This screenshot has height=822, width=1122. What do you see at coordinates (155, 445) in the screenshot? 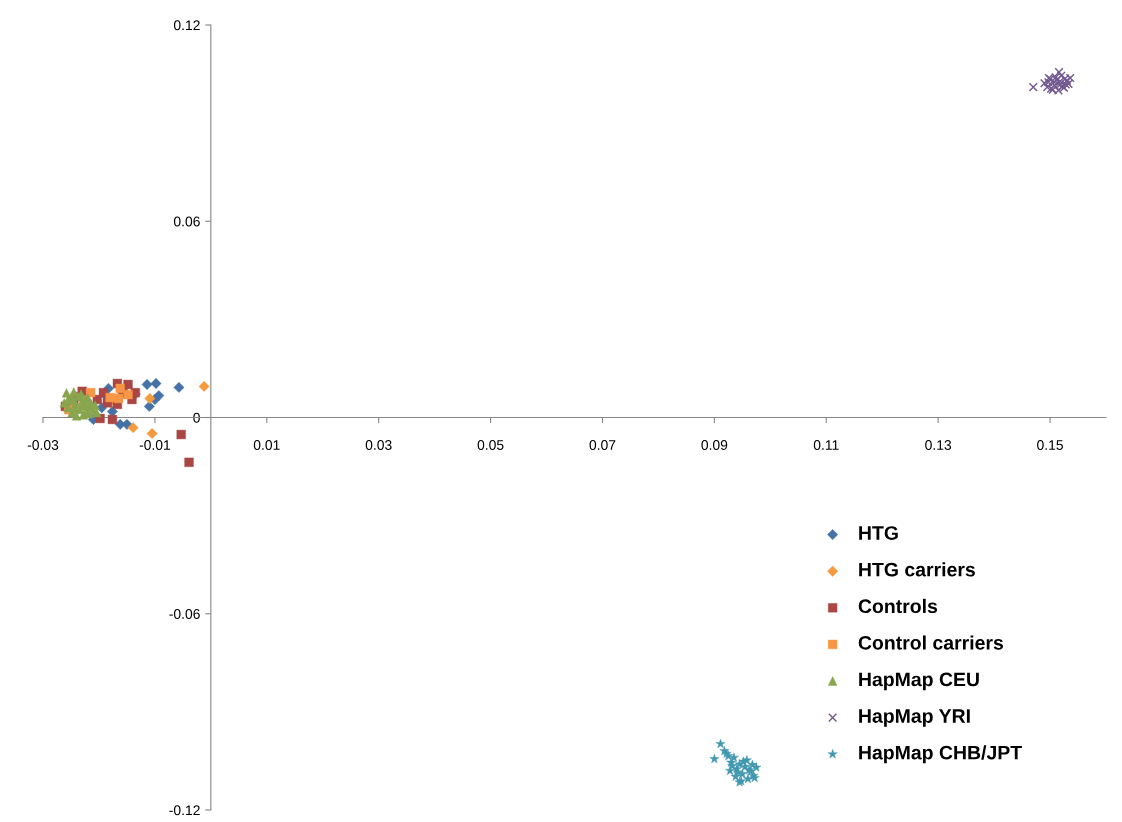
I see `x-tick-label: -0.01` at bounding box center [155, 445].